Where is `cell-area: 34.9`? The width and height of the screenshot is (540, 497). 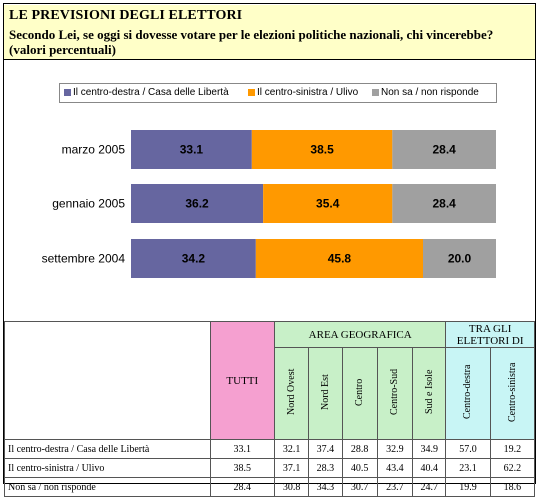 cell-area: 34.9 is located at coordinates (429, 449).